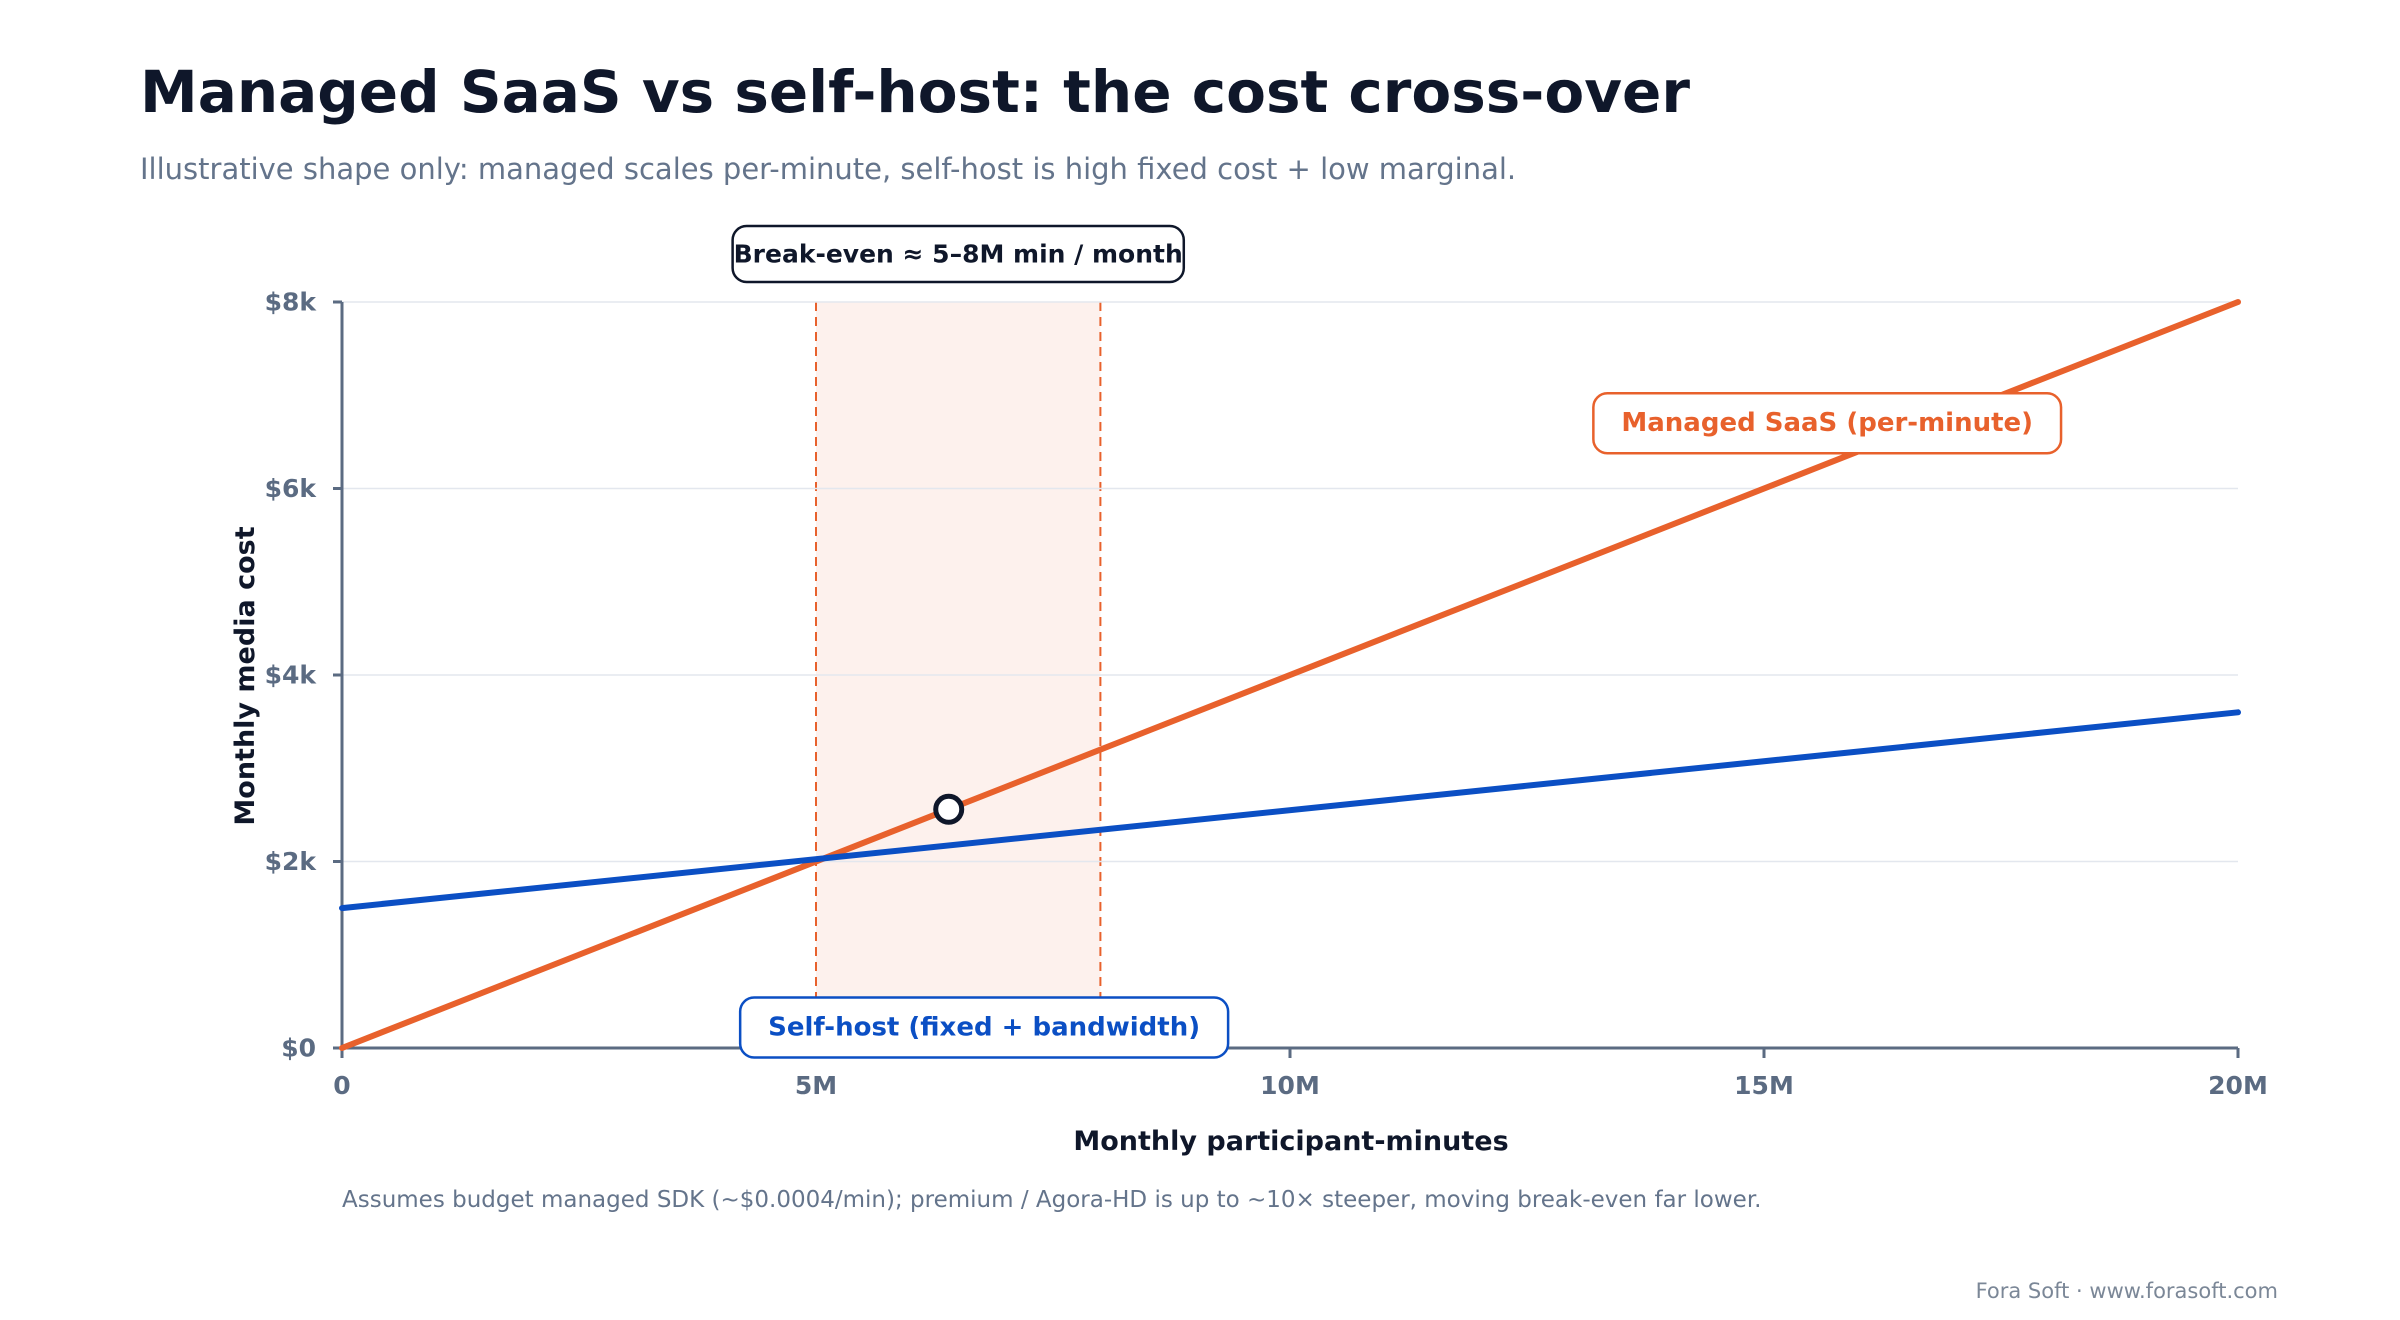  I want to click on self-host-label: Self-host (fixed + bandwidth), so click(984, 1027).